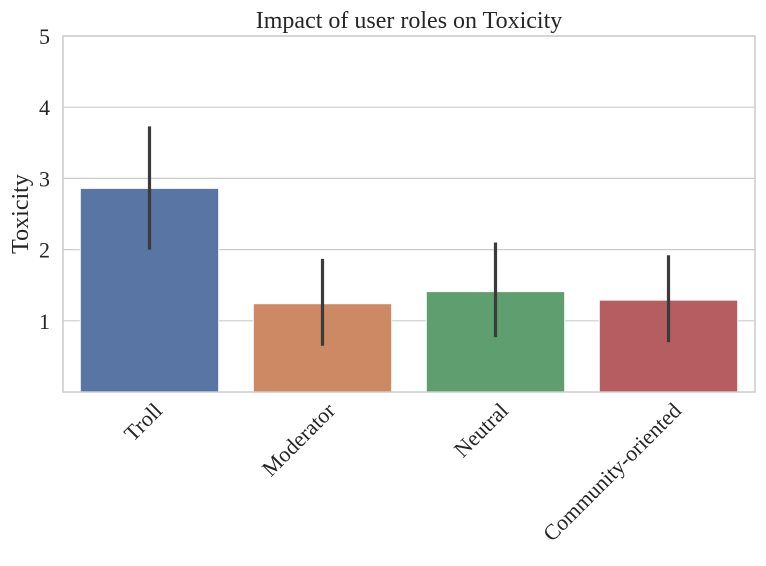 The height and width of the screenshot is (566, 766). Describe the element at coordinates (409, 21) in the screenshot. I see `chart-title: Impact of user roles on Toxicity` at that location.